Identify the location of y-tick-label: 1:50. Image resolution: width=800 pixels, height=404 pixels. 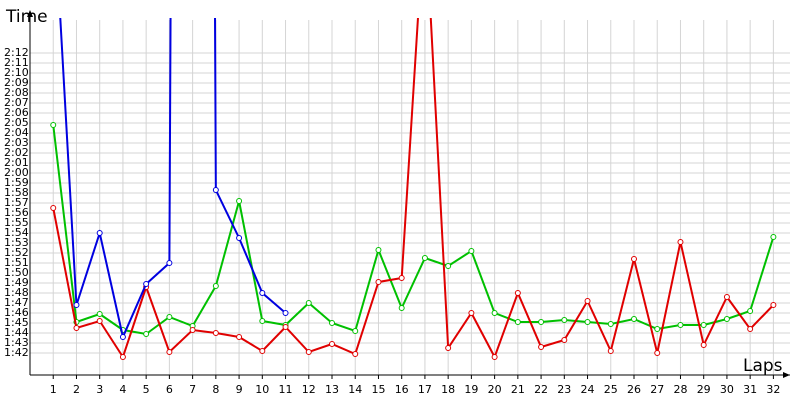
(16, 272).